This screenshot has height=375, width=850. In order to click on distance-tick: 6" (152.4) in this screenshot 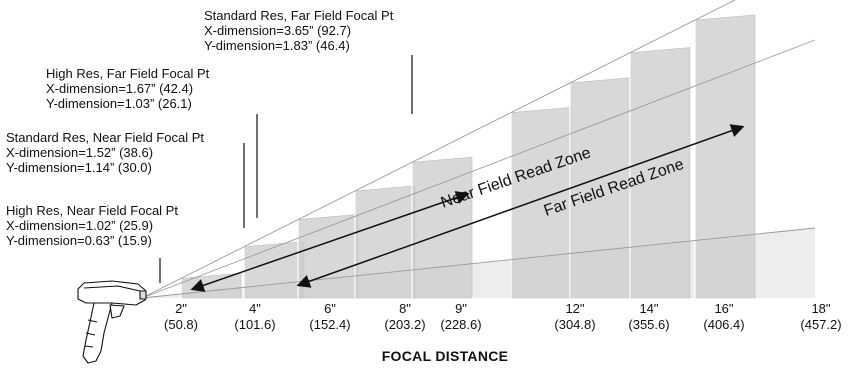, I will do `click(330, 317)`.